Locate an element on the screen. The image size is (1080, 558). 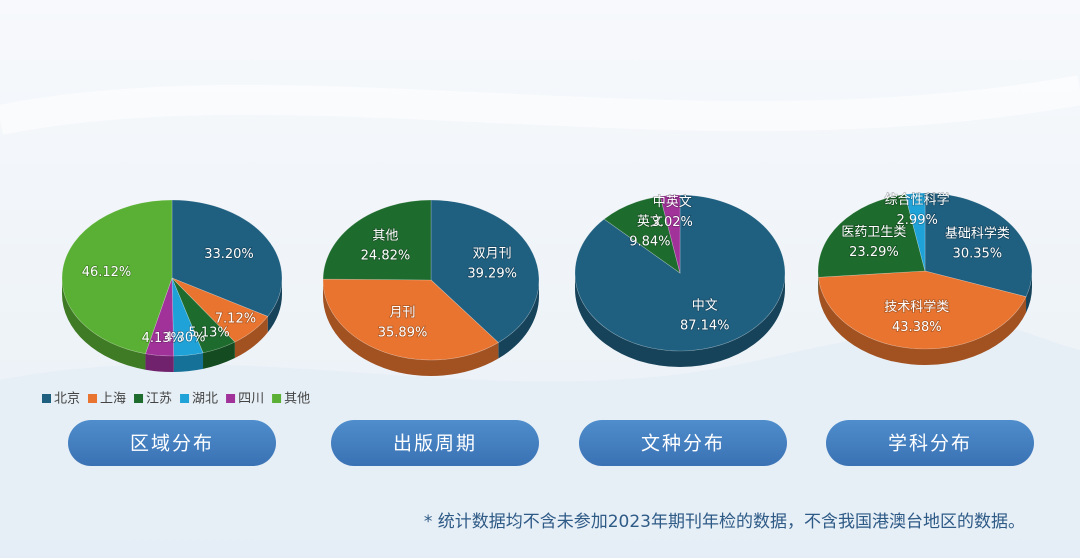
category-label: 综合性科学 is located at coordinates (917, 200).